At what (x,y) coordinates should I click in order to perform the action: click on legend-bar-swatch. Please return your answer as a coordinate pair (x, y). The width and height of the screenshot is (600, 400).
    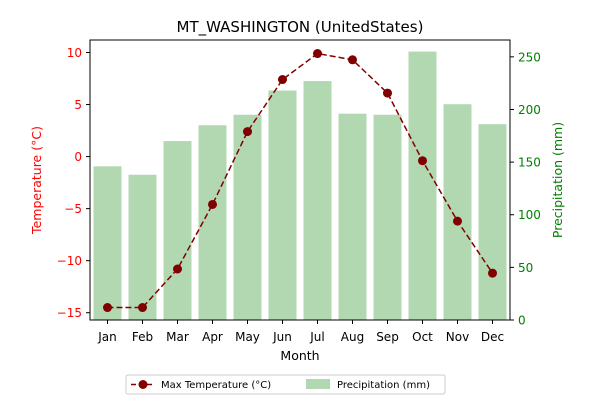
    Looking at the image, I should click on (318, 384).